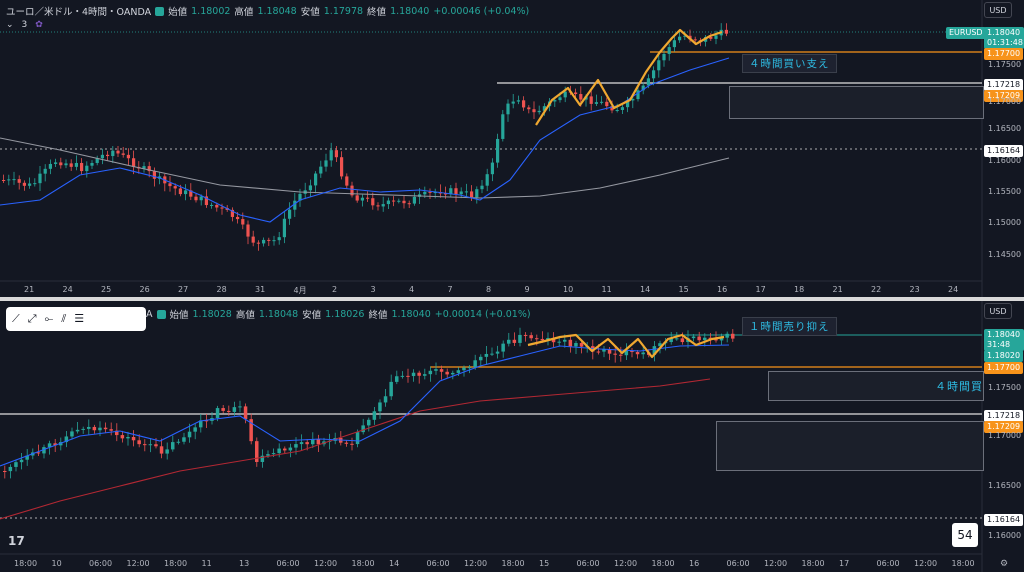 The height and width of the screenshot is (572, 1024). What do you see at coordinates (39, 25) in the screenshot?
I see `indicator-settings-icon: ✿` at bounding box center [39, 25].